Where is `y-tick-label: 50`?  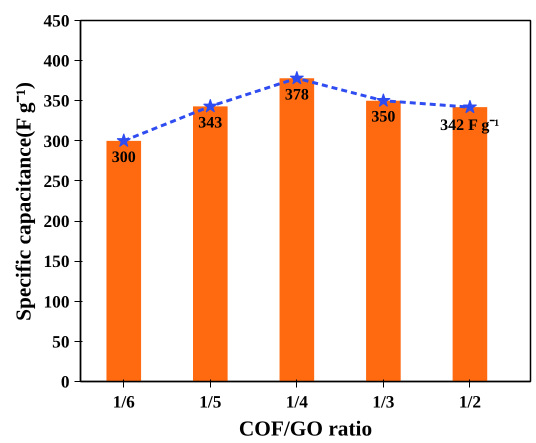
y-tick-label: 50 is located at coordinates (61, 342).